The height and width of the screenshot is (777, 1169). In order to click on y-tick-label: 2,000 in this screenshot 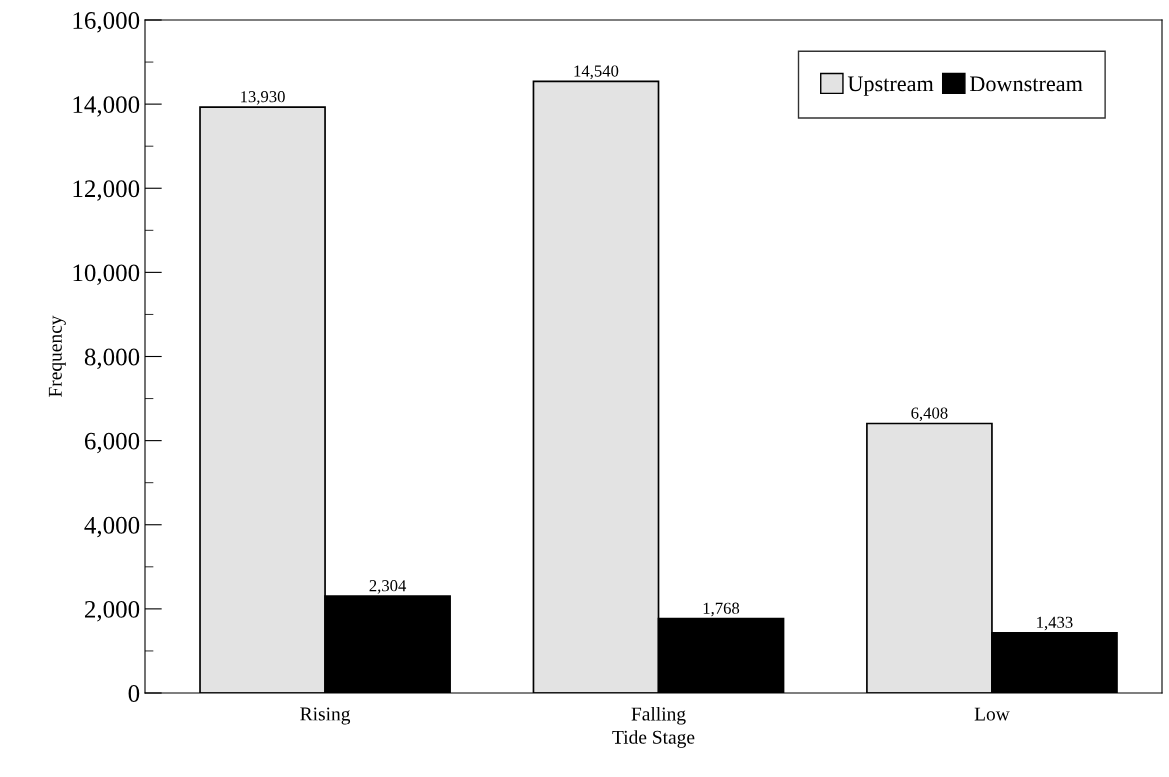, I will do `click(112, 611)`.